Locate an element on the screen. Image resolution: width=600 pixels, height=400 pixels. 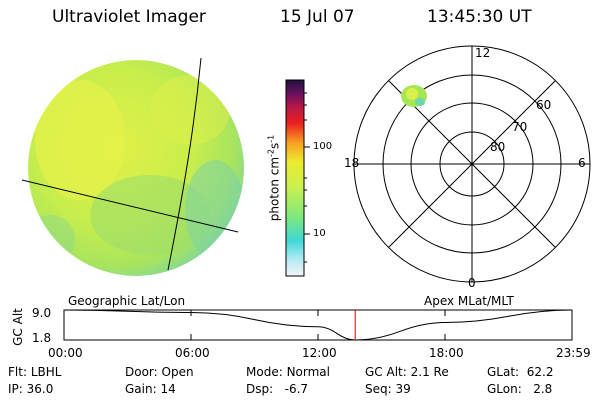
gcalt-field: GC Alt: 2.1 Re is located at coordinates (407, 372).